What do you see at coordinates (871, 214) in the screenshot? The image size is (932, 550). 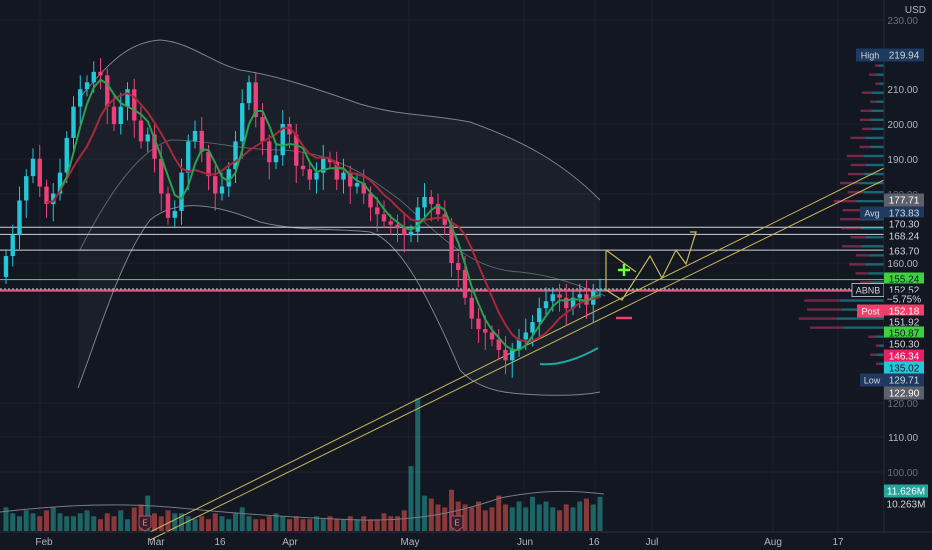 I see `avg-tag-label: Avg` at bounding box center [871, 214].